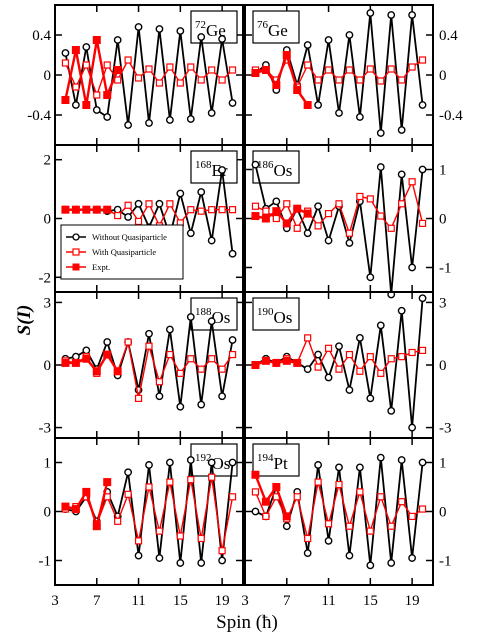  I want to click on nucleus-mass-number: 72, so click(200, 25).